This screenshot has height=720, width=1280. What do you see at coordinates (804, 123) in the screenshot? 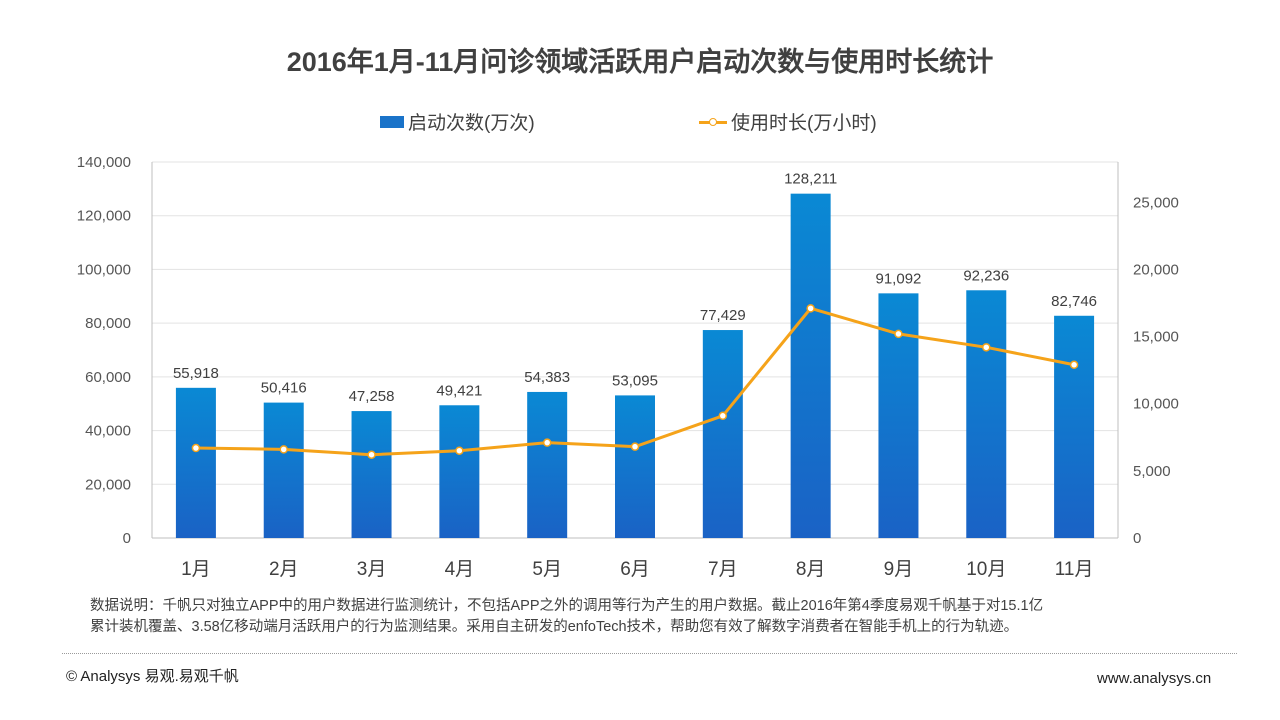
I see `legend-label-duration: 使用时长(万小时)` at bounding box center [804, 123].